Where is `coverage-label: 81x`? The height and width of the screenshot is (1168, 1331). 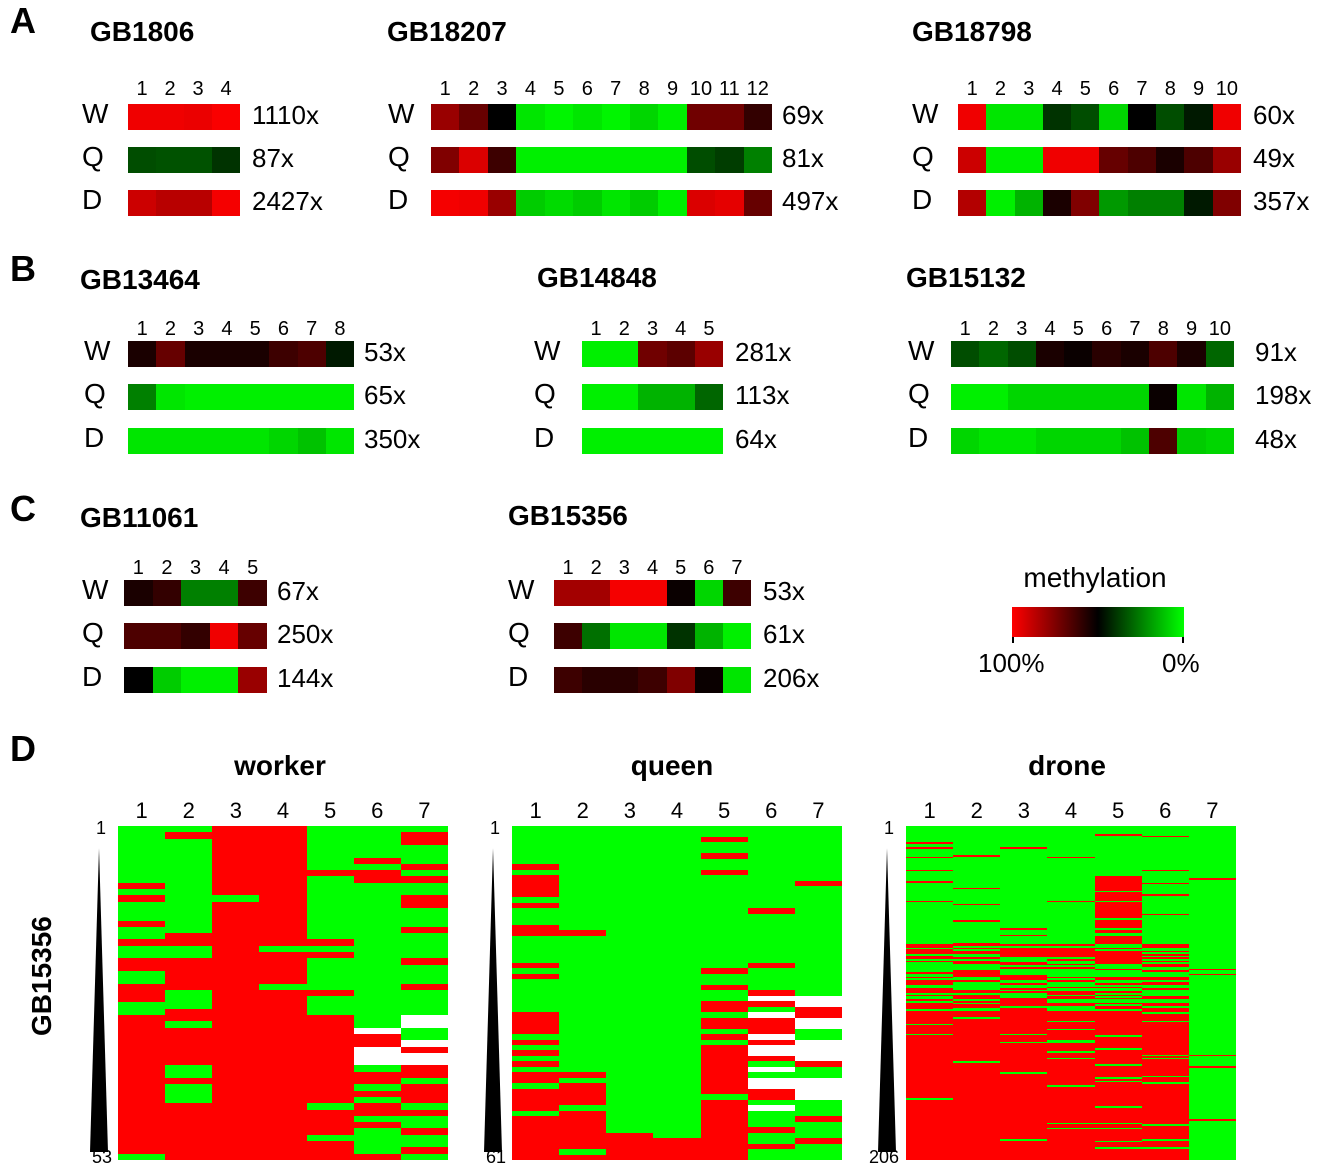
coverage-label: 81x is located at coordinates (803, 158).